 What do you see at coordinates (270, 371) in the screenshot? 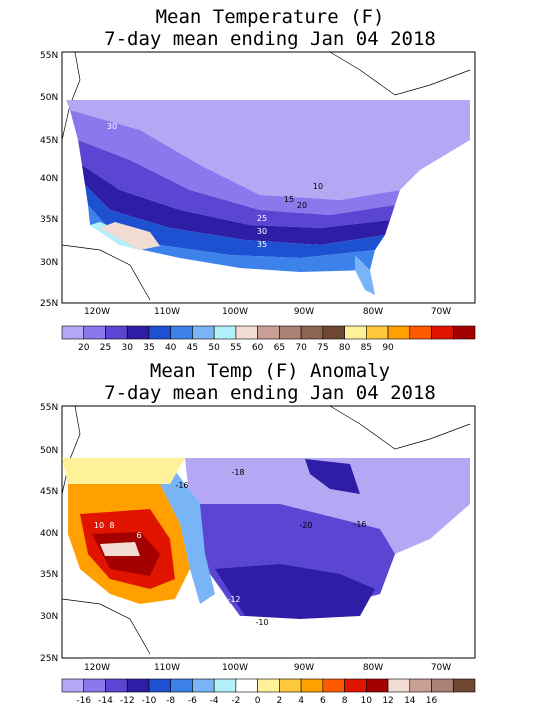
I see `map2-title-line1: Mean Temp (F) Anomaly` at bounding box center [270, 371].